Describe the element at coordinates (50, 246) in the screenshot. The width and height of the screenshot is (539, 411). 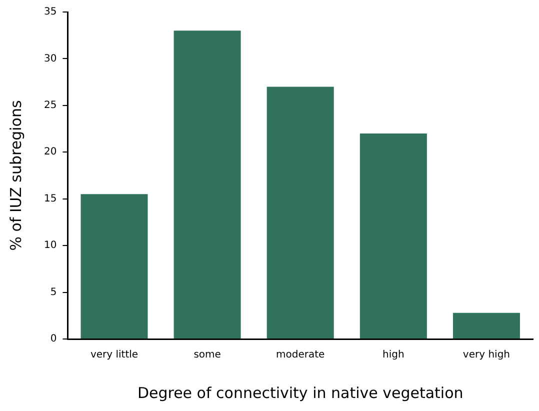
I see `y-tick-label: 10` at that location.